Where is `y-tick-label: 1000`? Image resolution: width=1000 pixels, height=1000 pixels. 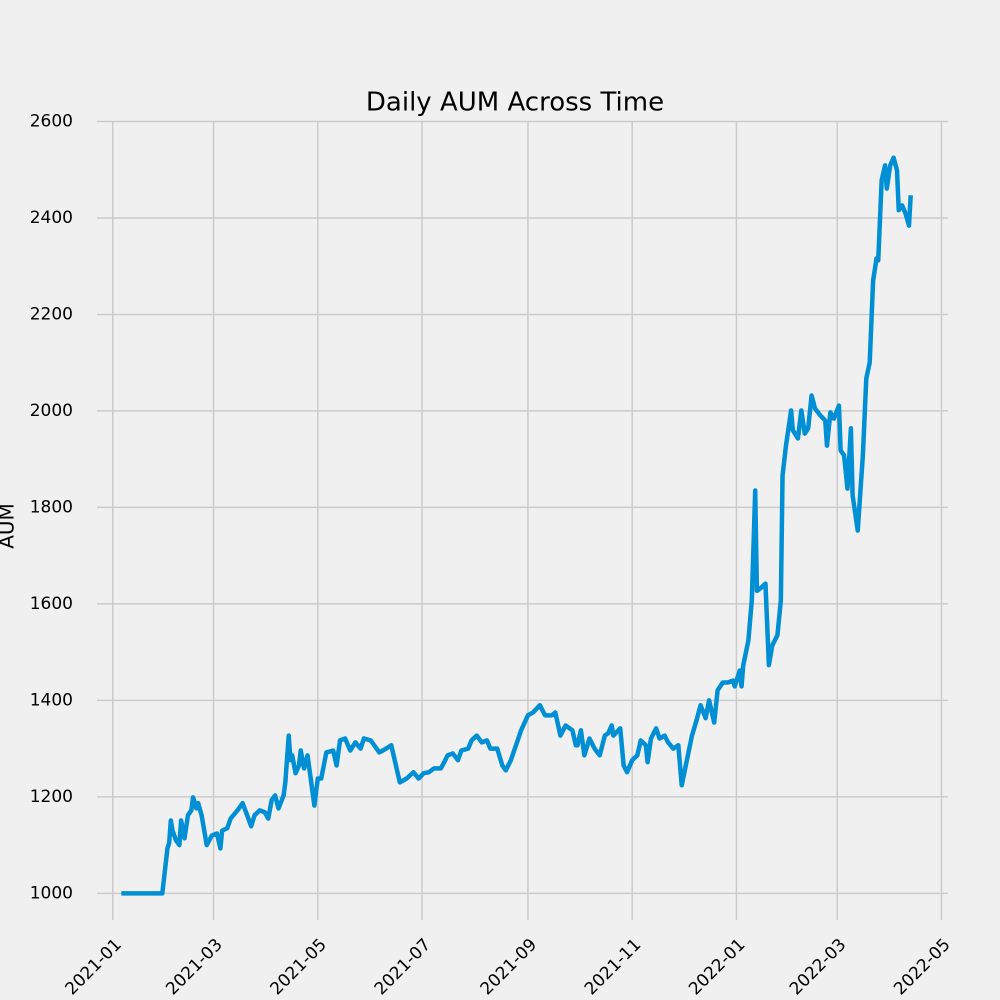
y-tick-label: 1000 is located at coordinates (51, 893).